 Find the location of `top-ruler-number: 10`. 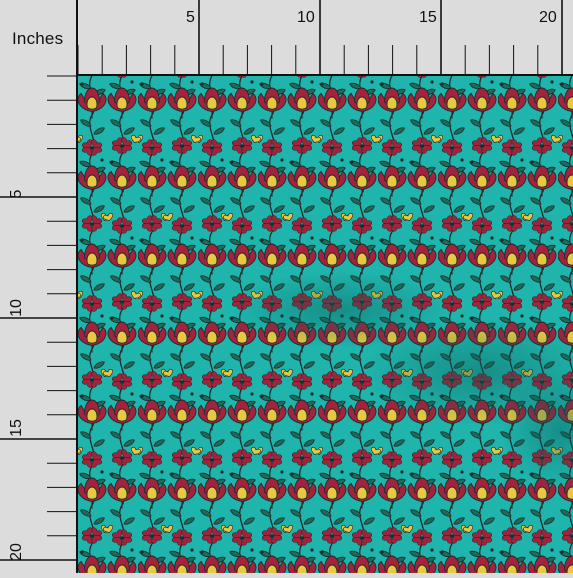

top-ruler-number: 10 is located at coordinates (306, 17).